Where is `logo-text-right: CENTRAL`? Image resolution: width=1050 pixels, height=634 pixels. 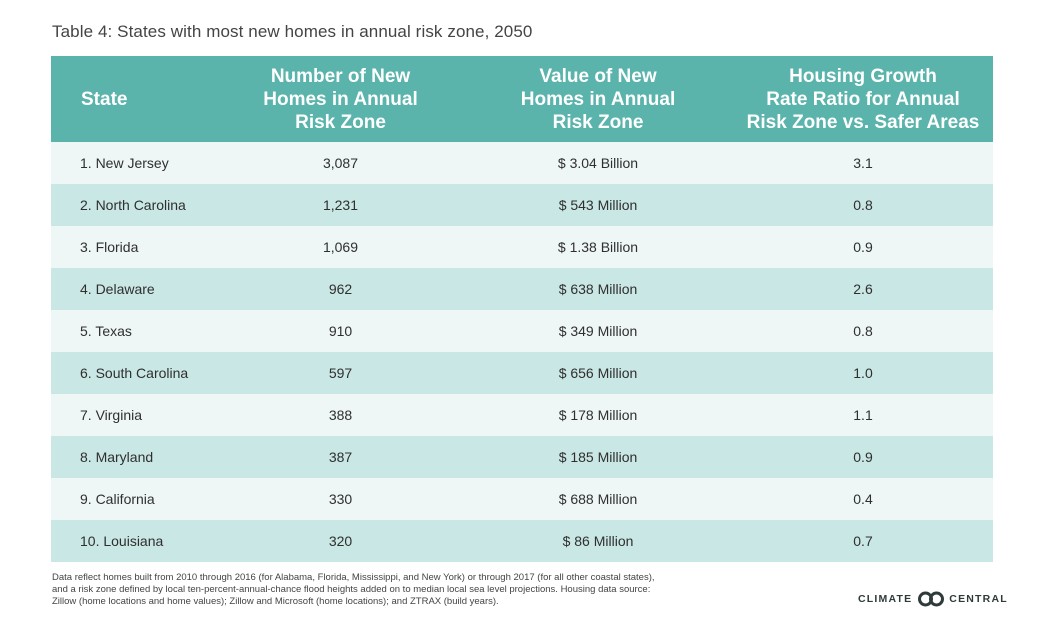
logo-text-right: CENTRAL is located at coordinates (978, 599).